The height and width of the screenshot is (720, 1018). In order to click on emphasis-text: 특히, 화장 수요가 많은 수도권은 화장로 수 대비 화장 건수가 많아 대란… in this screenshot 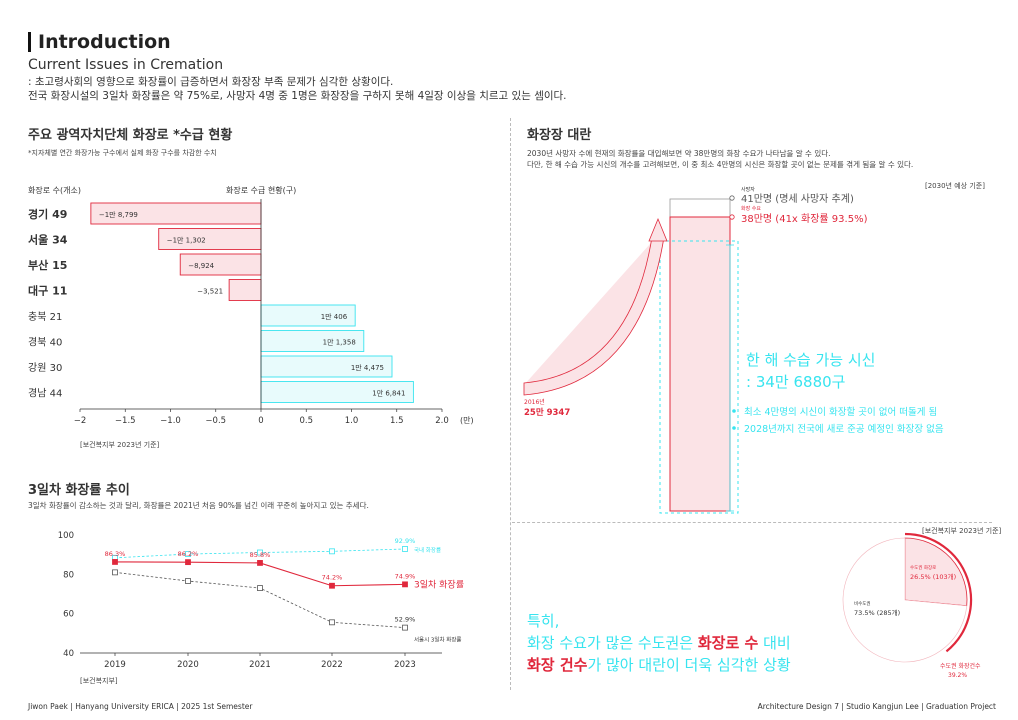, I will do `click(659, 643)`.